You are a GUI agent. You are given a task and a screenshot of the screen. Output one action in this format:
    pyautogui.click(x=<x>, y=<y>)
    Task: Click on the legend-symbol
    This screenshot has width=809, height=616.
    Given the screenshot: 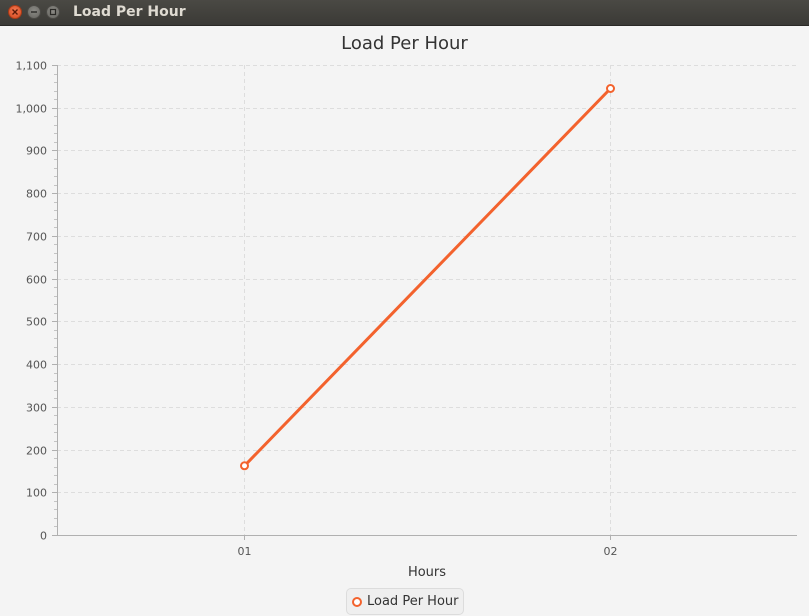 What is the action you would take?
    pyautogui.click(x=357, y=602)
    